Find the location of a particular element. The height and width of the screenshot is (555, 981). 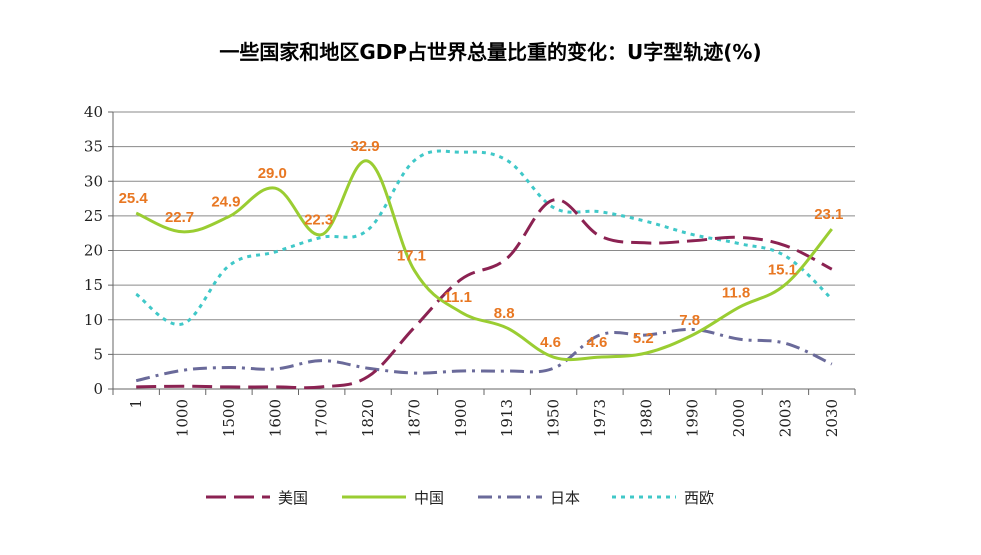

x-tick-label: 1913 is located at coordinates (507, 418).